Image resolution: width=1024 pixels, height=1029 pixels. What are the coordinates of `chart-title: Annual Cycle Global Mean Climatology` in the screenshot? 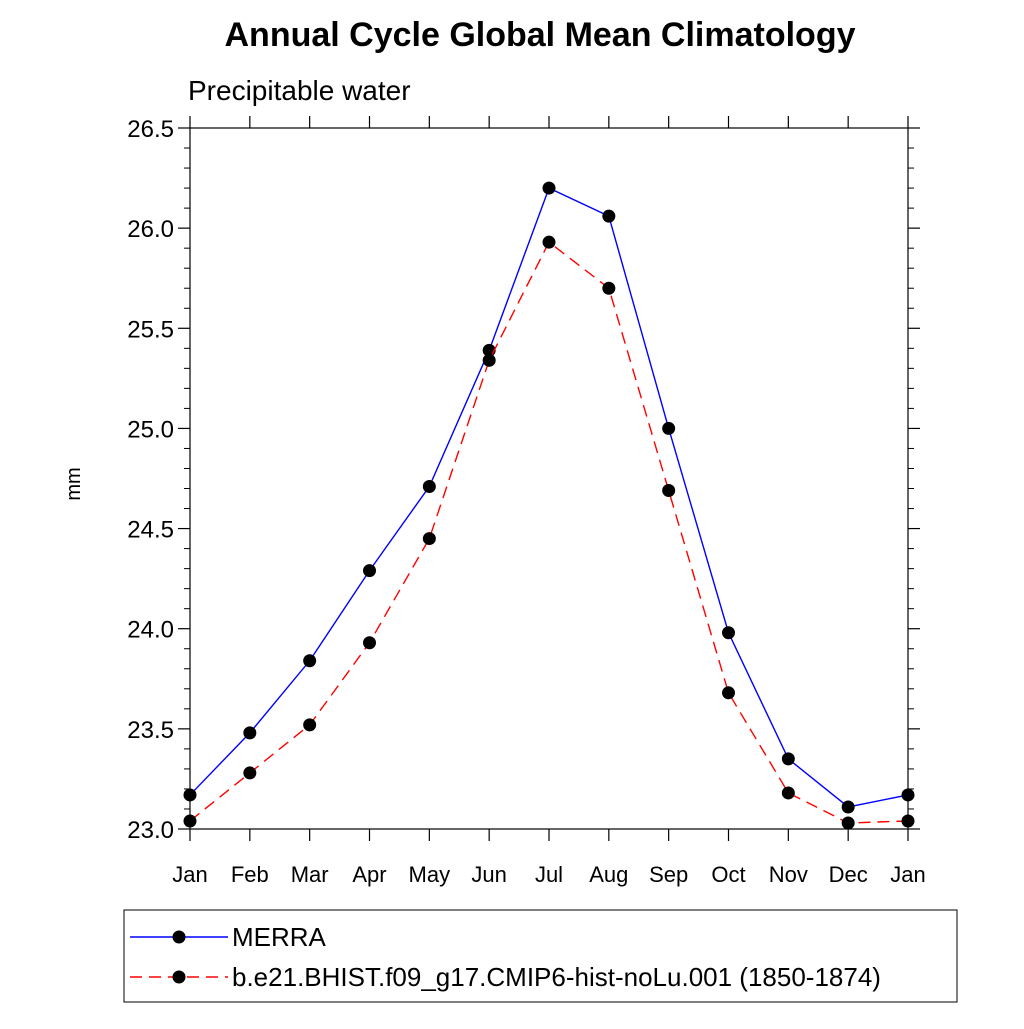 It's located at (540, 35).